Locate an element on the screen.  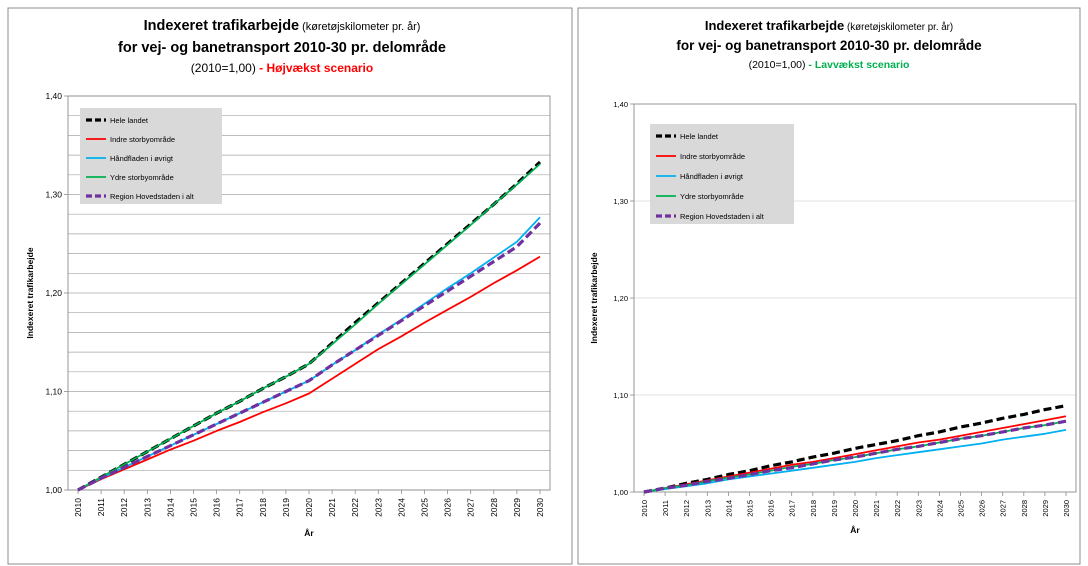
scenario-label: - Højvækst scenario is located at coordinates (314, 68).